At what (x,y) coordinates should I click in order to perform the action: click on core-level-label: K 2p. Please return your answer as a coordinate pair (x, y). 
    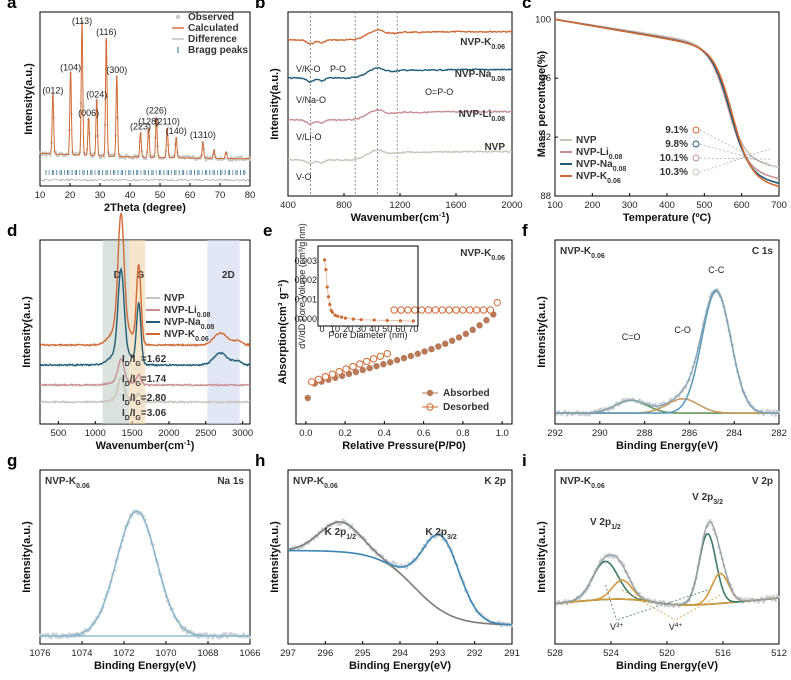
    Looking at the image, I should click on (495, 481).